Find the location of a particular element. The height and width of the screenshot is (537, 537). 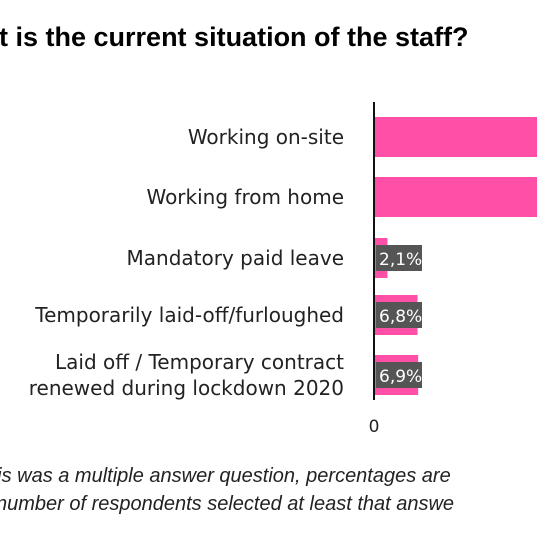

x-tick-label-1: 0 is located at coordinates (374, 427).